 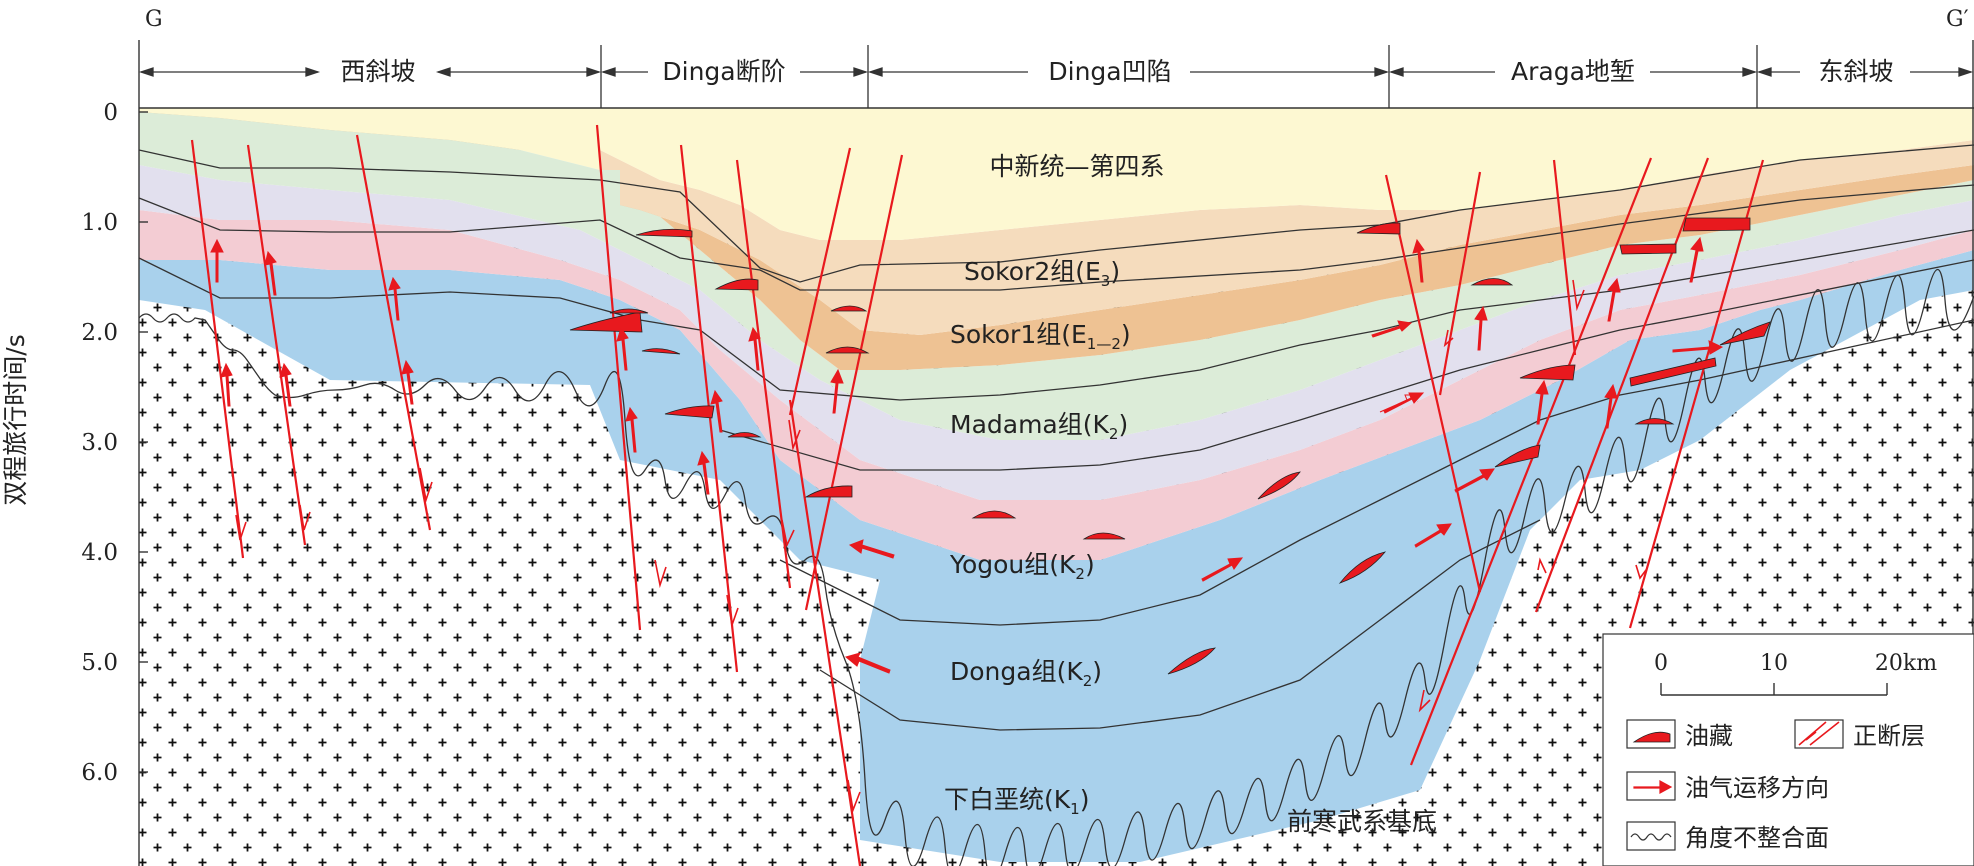 What do you see at coordinates (1757, 788) in the screenshot?
I see `legend-label-migration: 油气运移方向` at bounding box center [1757, 788].